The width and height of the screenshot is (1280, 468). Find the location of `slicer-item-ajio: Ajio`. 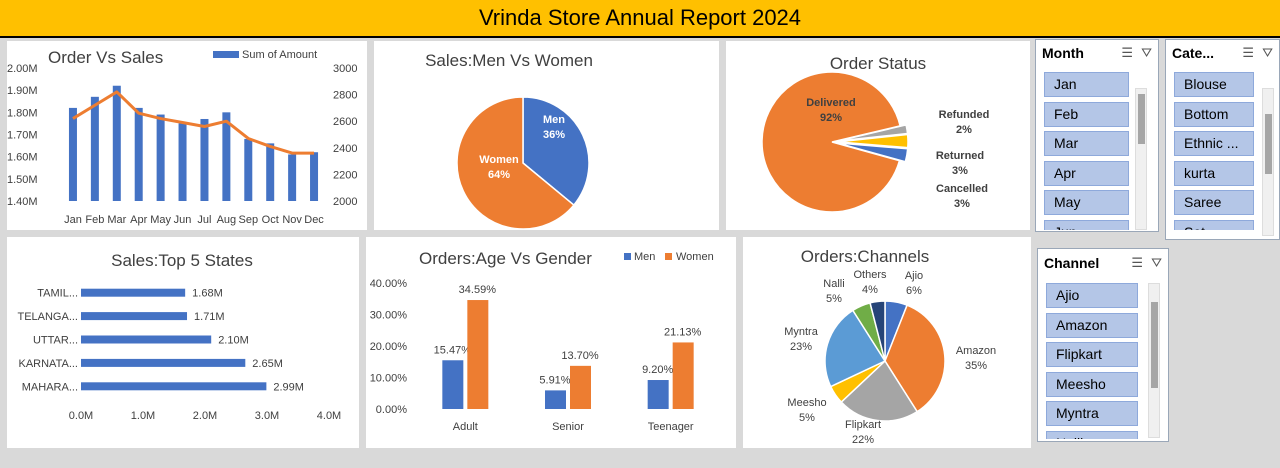

slicer-item-ajio: Ajio is located at coordinates (1092, 295).